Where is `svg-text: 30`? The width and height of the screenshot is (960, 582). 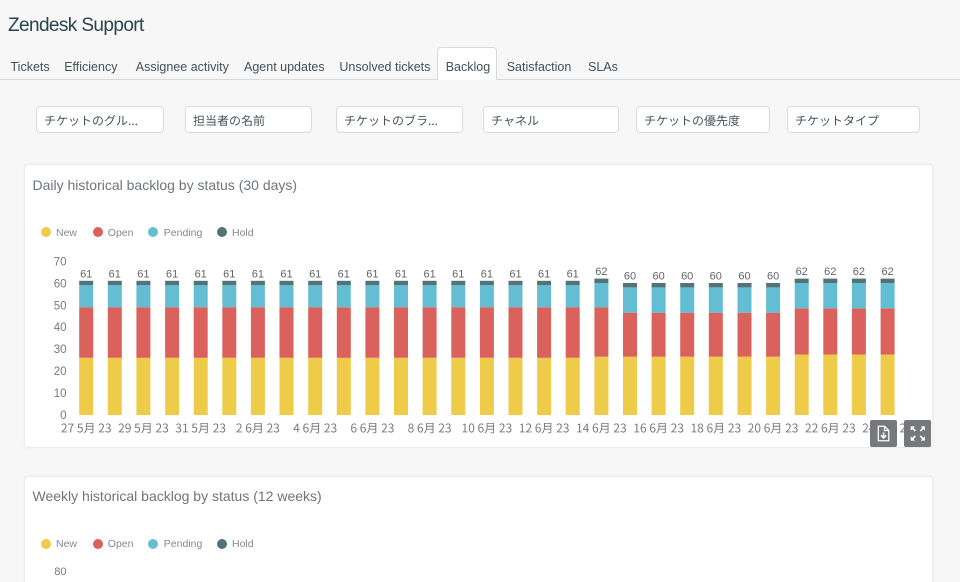
svg-text: 30 is located at coordinates (60, 350).